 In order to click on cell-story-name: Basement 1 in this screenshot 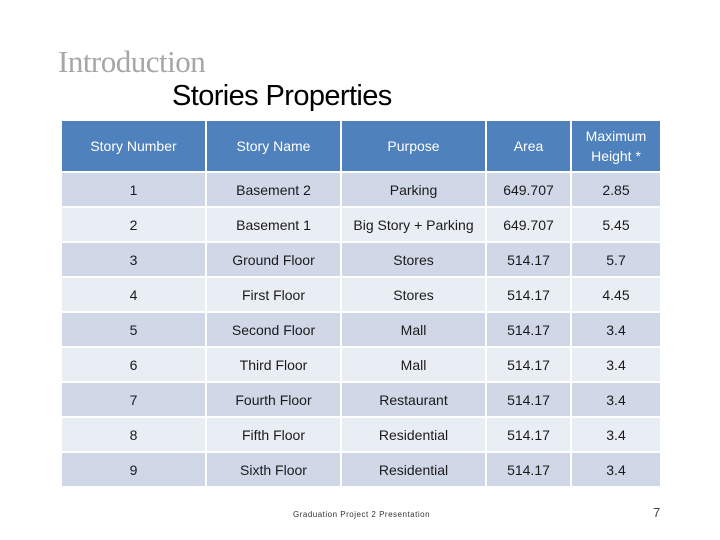, I will do `click(273, 224)`.